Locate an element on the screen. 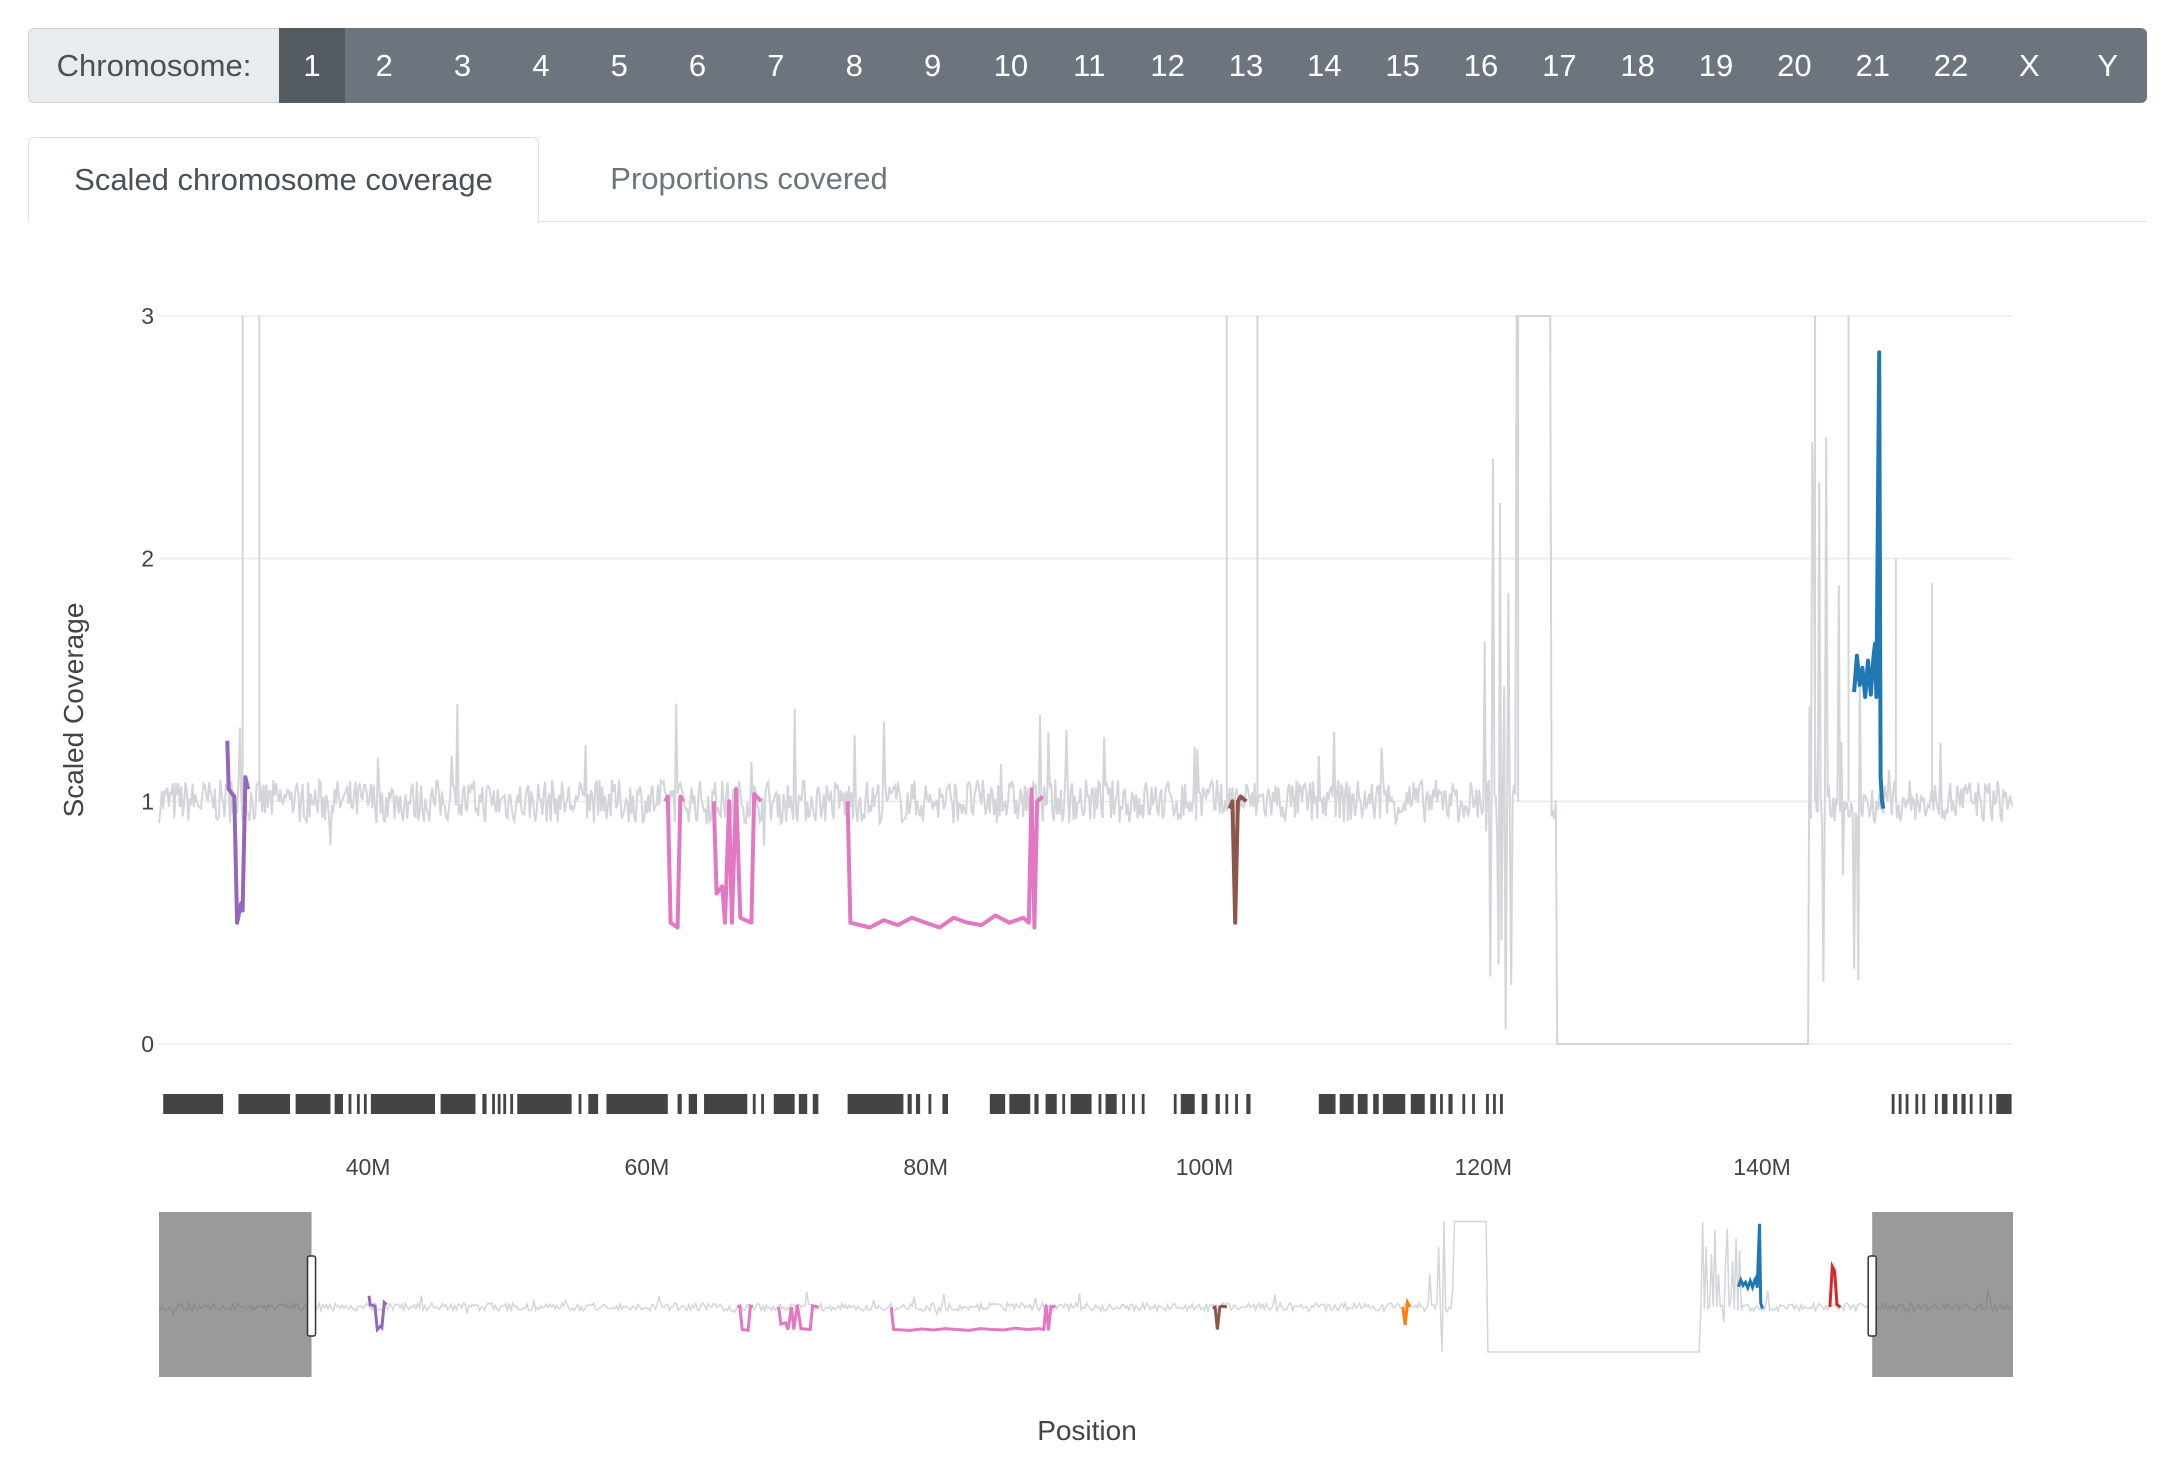  chromosome-button-11: 11 is located at coordinates (1089, 65).